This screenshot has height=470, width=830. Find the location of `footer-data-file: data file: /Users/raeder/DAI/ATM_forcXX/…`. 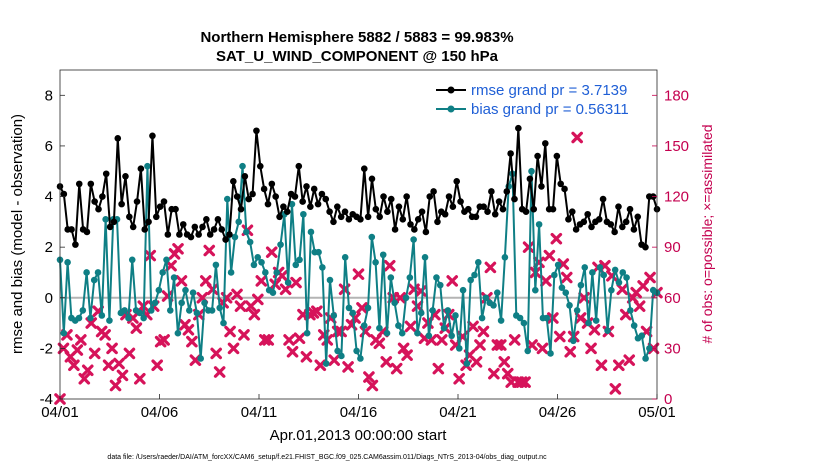

footer-data-file: data file: /Users/raeder/DAI/ATM_forcXX/… is located at coordinates (327, 457).